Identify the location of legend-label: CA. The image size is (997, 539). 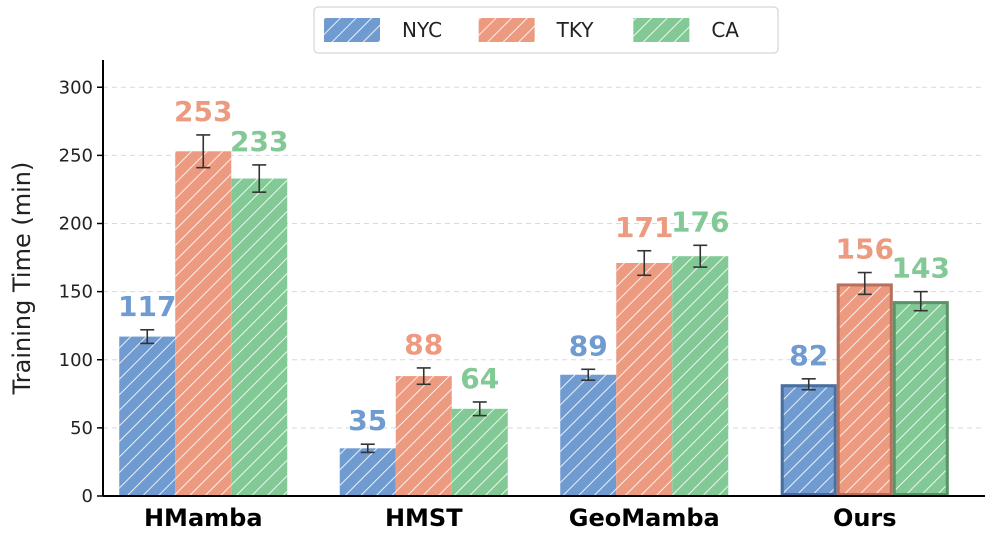
(725, 30).